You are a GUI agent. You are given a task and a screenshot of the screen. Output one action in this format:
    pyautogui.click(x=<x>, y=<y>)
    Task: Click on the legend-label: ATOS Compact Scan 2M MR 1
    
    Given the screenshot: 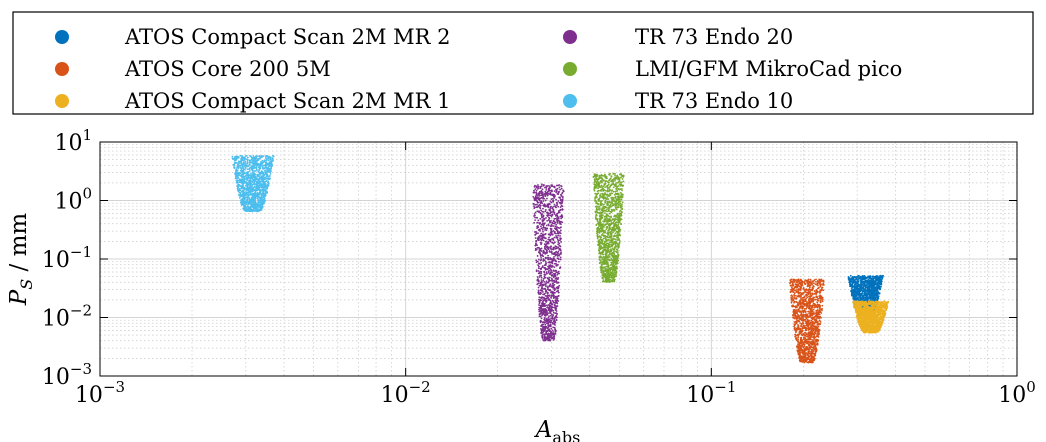 What is the action you would take?
    pyautogui.click(x=287, y=101)
    